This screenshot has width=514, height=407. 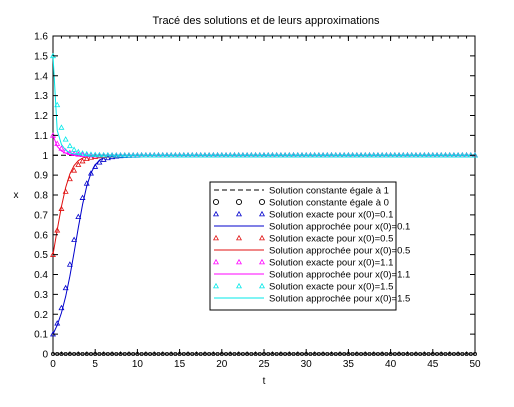 What do you see at coordinates (331, 239) in the screenshot?
I see `legend-label: Solution exacte pour x(0)=0.5` at bounding box center [331, 239].